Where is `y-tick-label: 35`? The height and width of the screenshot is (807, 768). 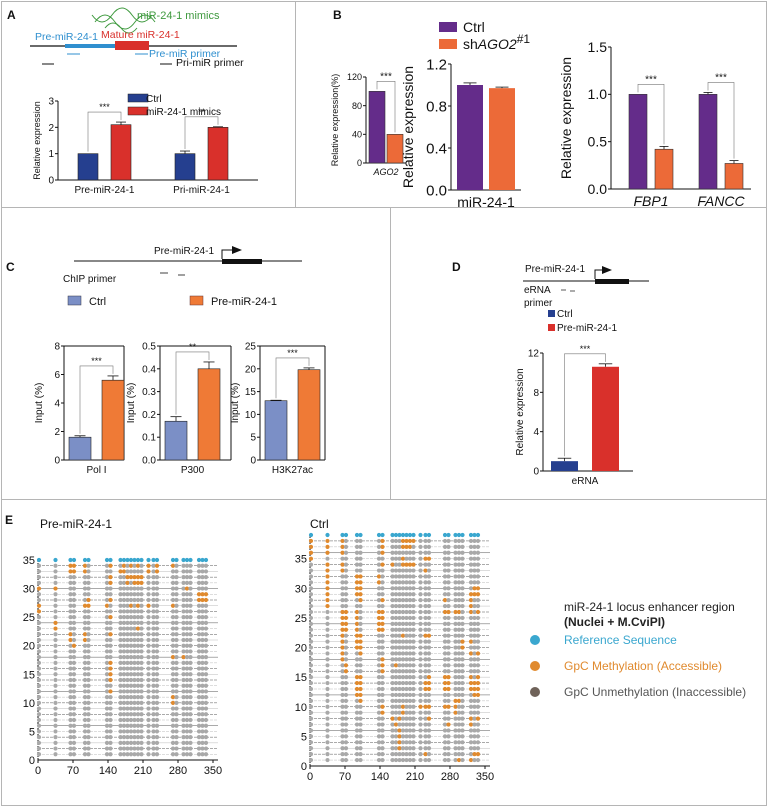 y-tick-label: 35 is located at coordinates (301, 560).